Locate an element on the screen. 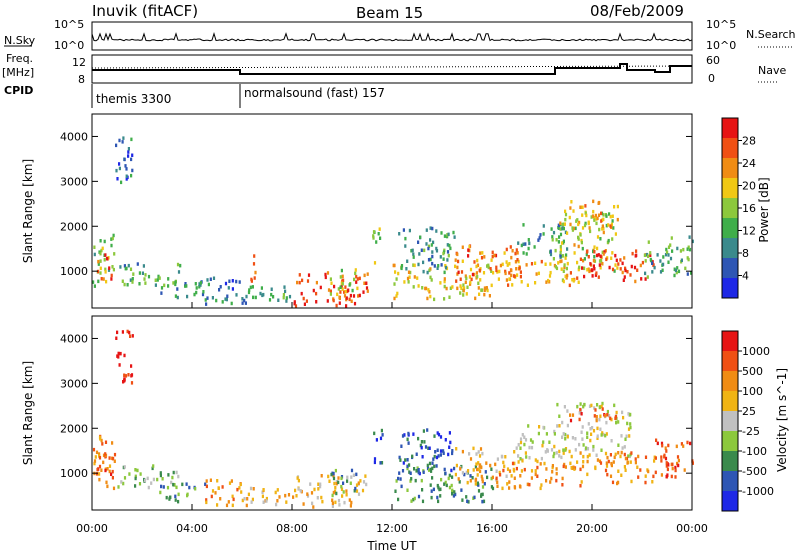  velocity-ylabel: Slant Range [km] is located at coordinates (28, 413).